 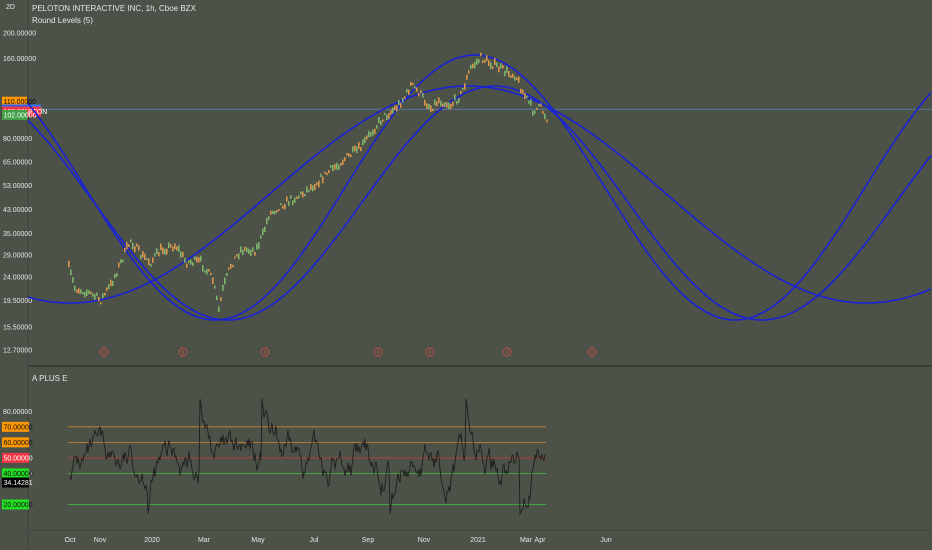 I want to click on osc-tick-label: 80.00000, so click(x=17, y=412).